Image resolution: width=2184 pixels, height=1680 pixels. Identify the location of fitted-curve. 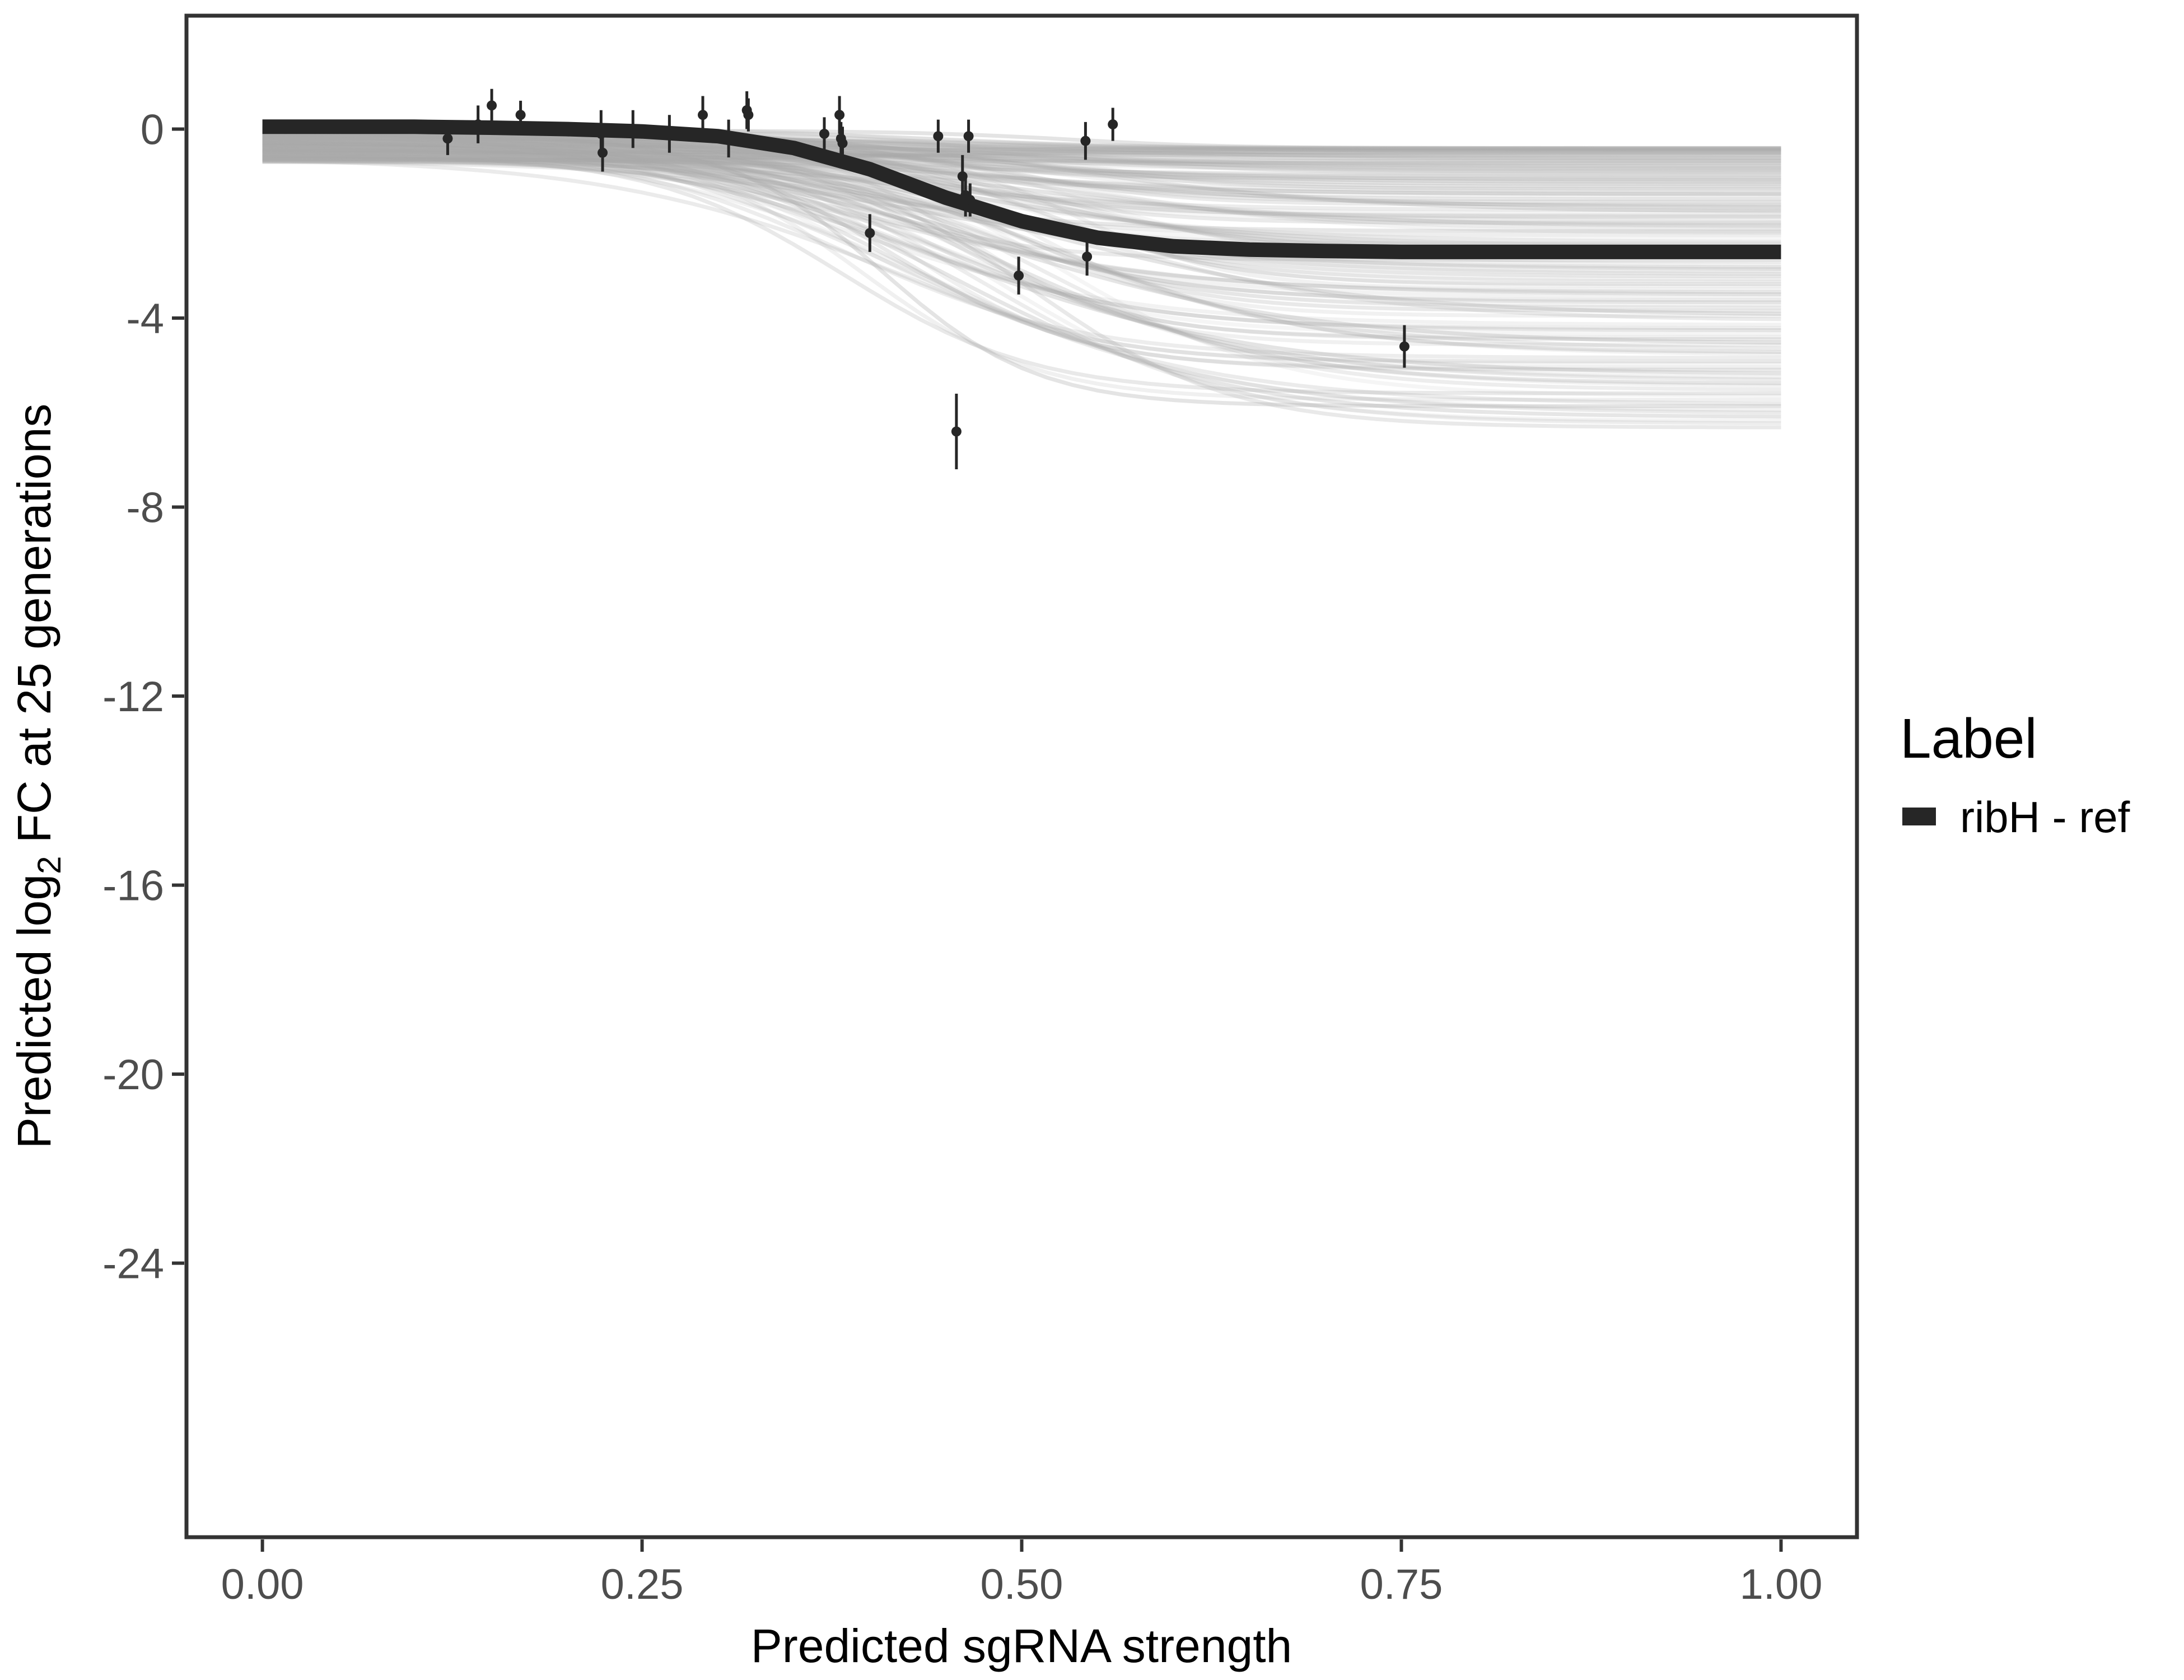
(1022, 189).